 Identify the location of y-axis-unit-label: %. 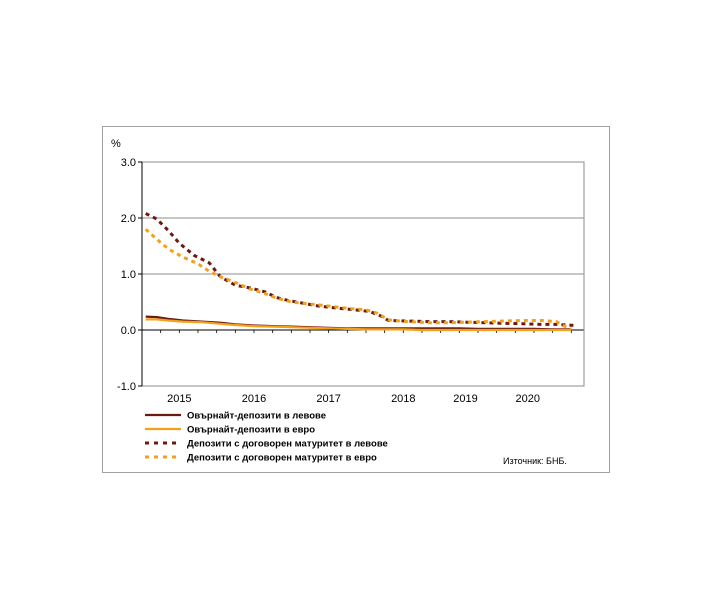
(116, 144).